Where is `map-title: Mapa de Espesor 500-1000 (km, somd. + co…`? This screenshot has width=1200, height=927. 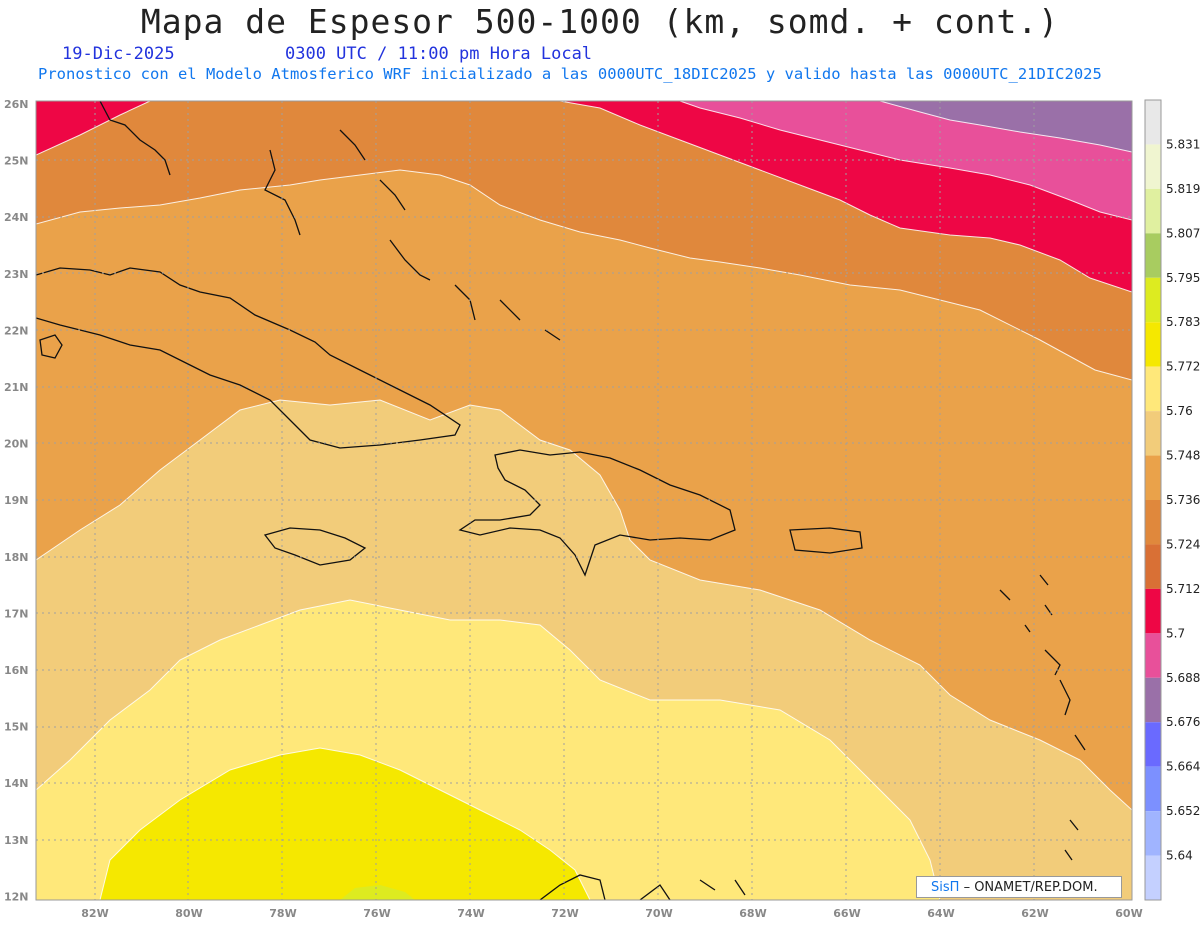
map-title: Mapa de Espesor 500-1000 (km, somd. + co… is located at coordinates (600, 21).